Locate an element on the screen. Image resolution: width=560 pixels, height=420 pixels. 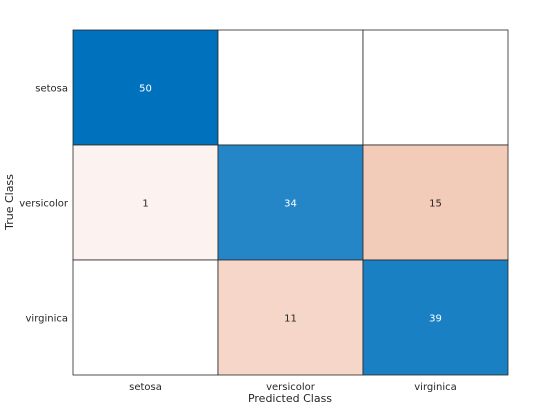
y-tick-labels: setosa versicolor virginica is located at coordinates (44, 204).